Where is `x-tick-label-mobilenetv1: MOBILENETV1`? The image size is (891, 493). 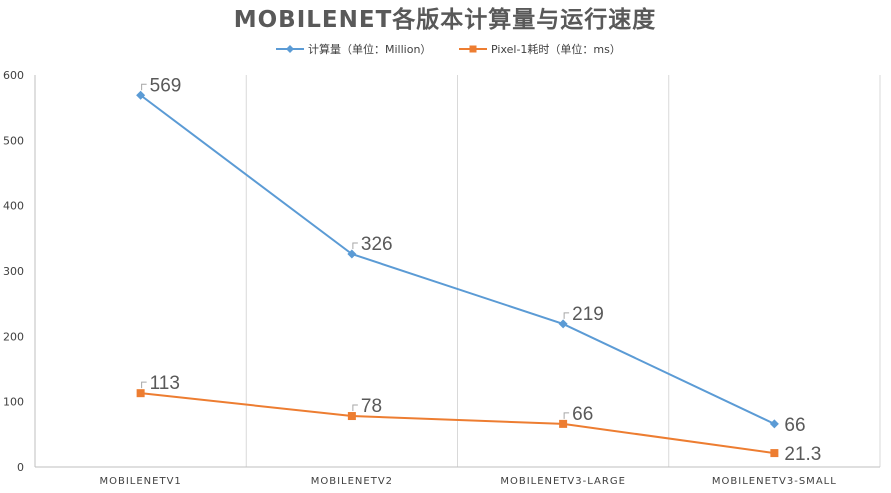 x-tick-label-mobilenetv1: MOBILENETV1 is located at coordinates (140, 481).